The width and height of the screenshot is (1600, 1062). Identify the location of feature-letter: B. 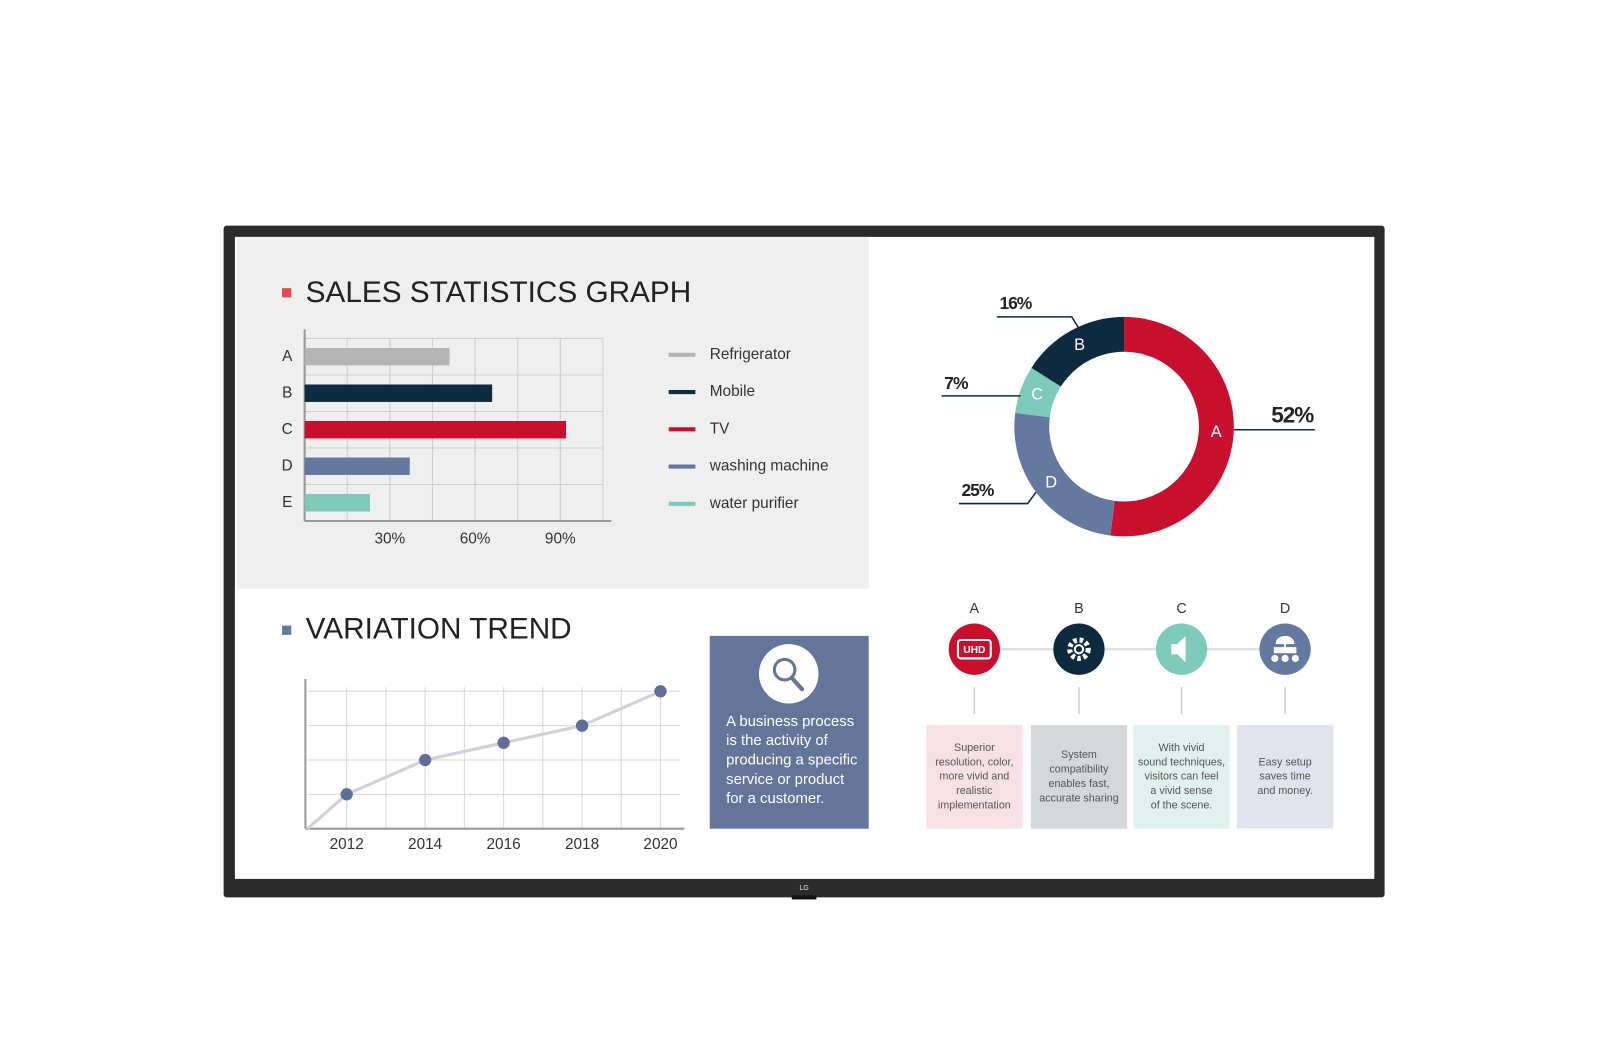
(1079, 609).